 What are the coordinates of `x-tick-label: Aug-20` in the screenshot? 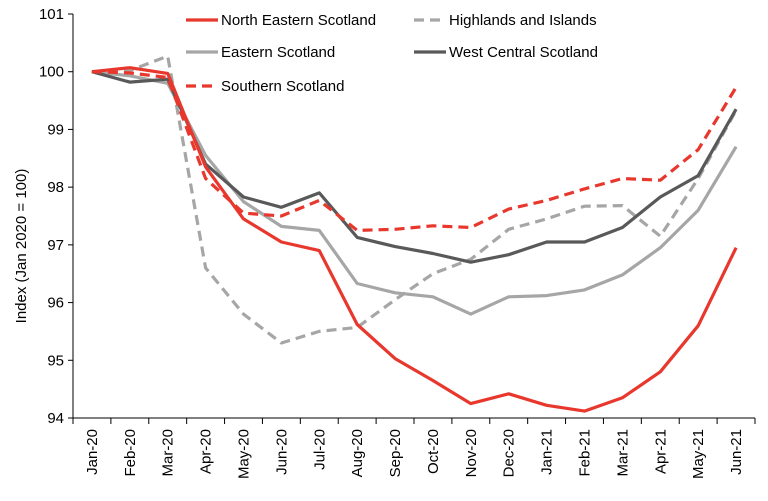 It's located at (357, 453).